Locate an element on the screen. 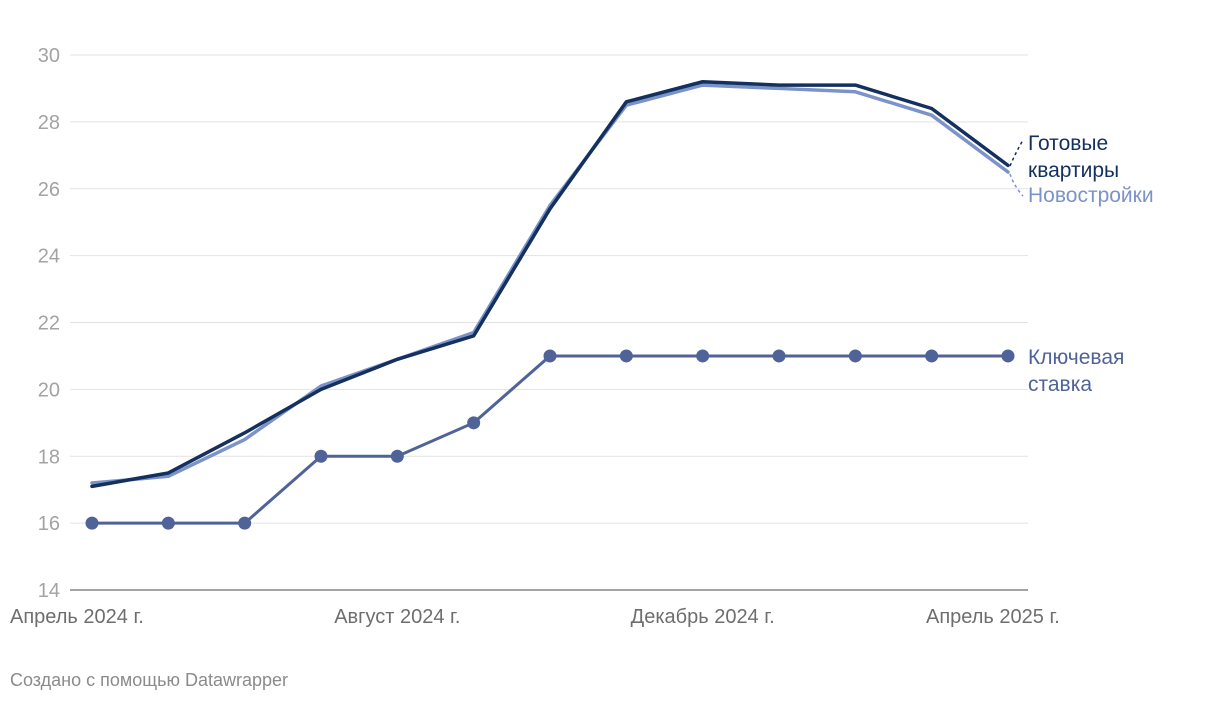 This screenshot has height=706, width=1220. y-axis-ticks: 14 16 18 20 22 24 26 28 30 is located at coordinates (49, 323).